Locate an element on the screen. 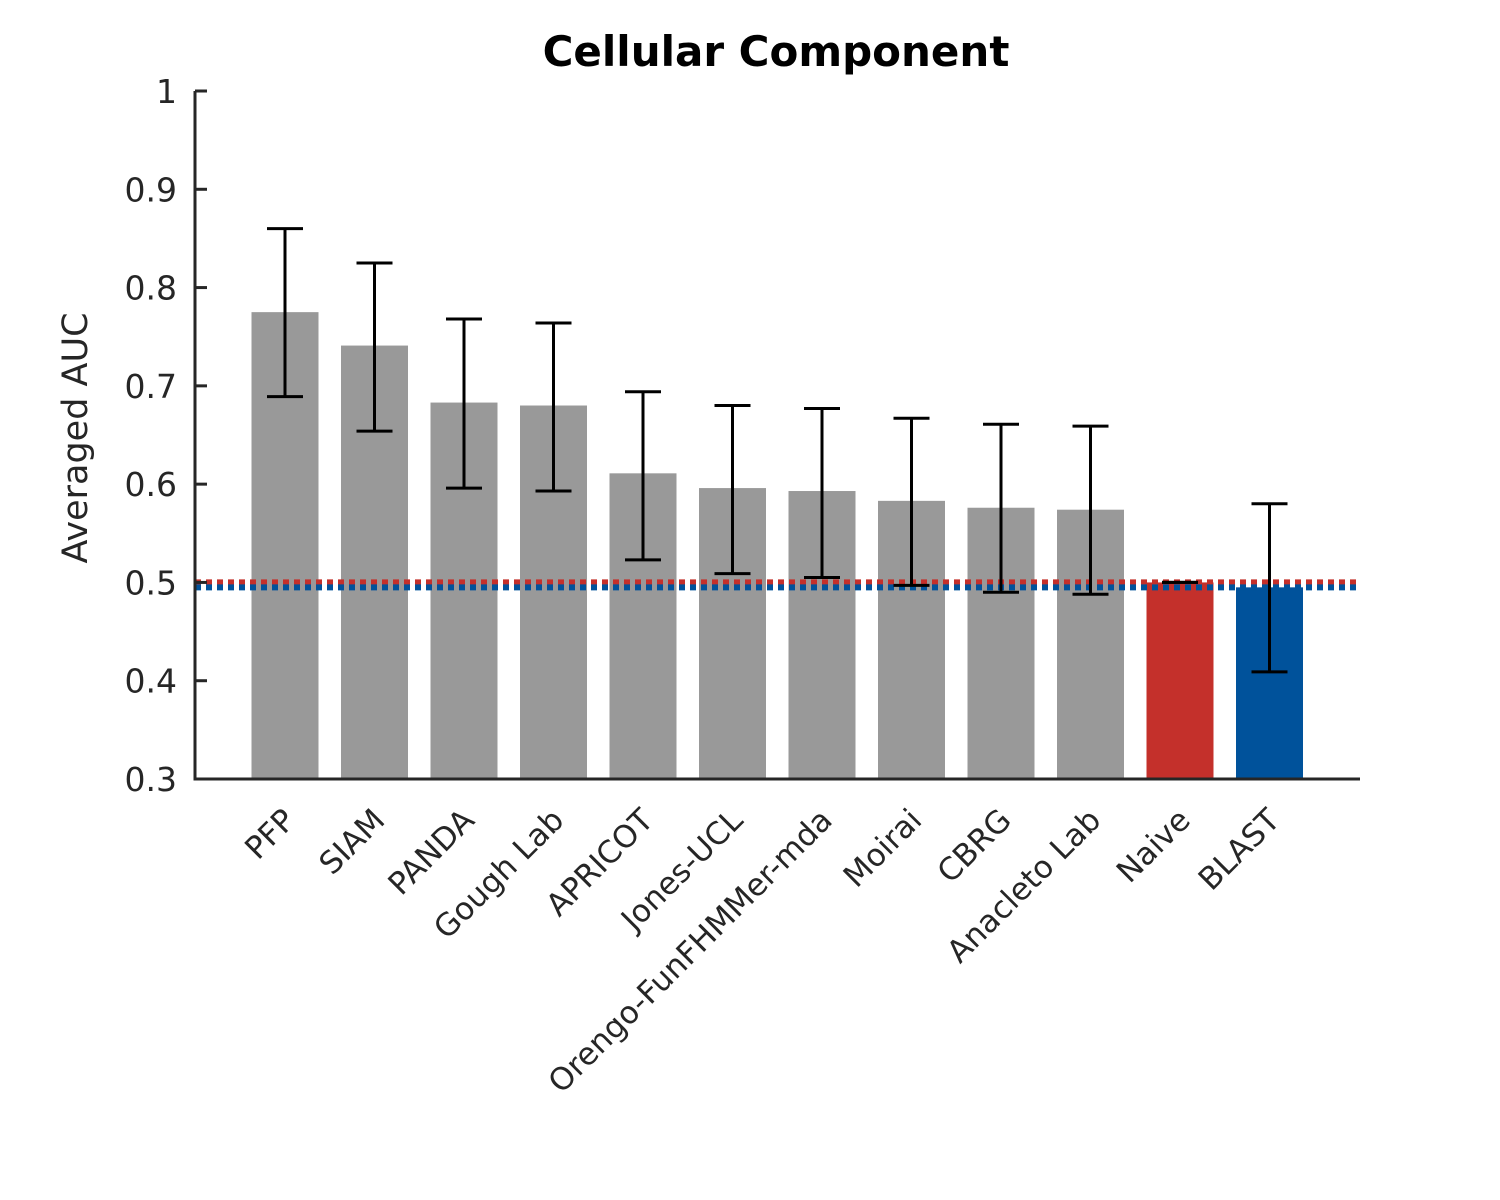 The height and width of the screenshot is (1200, 1500). y-tick-label-1: 0.4 is located at coordinates (151, 681).